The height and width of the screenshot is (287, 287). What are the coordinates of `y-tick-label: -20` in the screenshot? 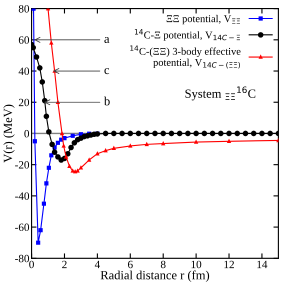 It's located at (22, 165).